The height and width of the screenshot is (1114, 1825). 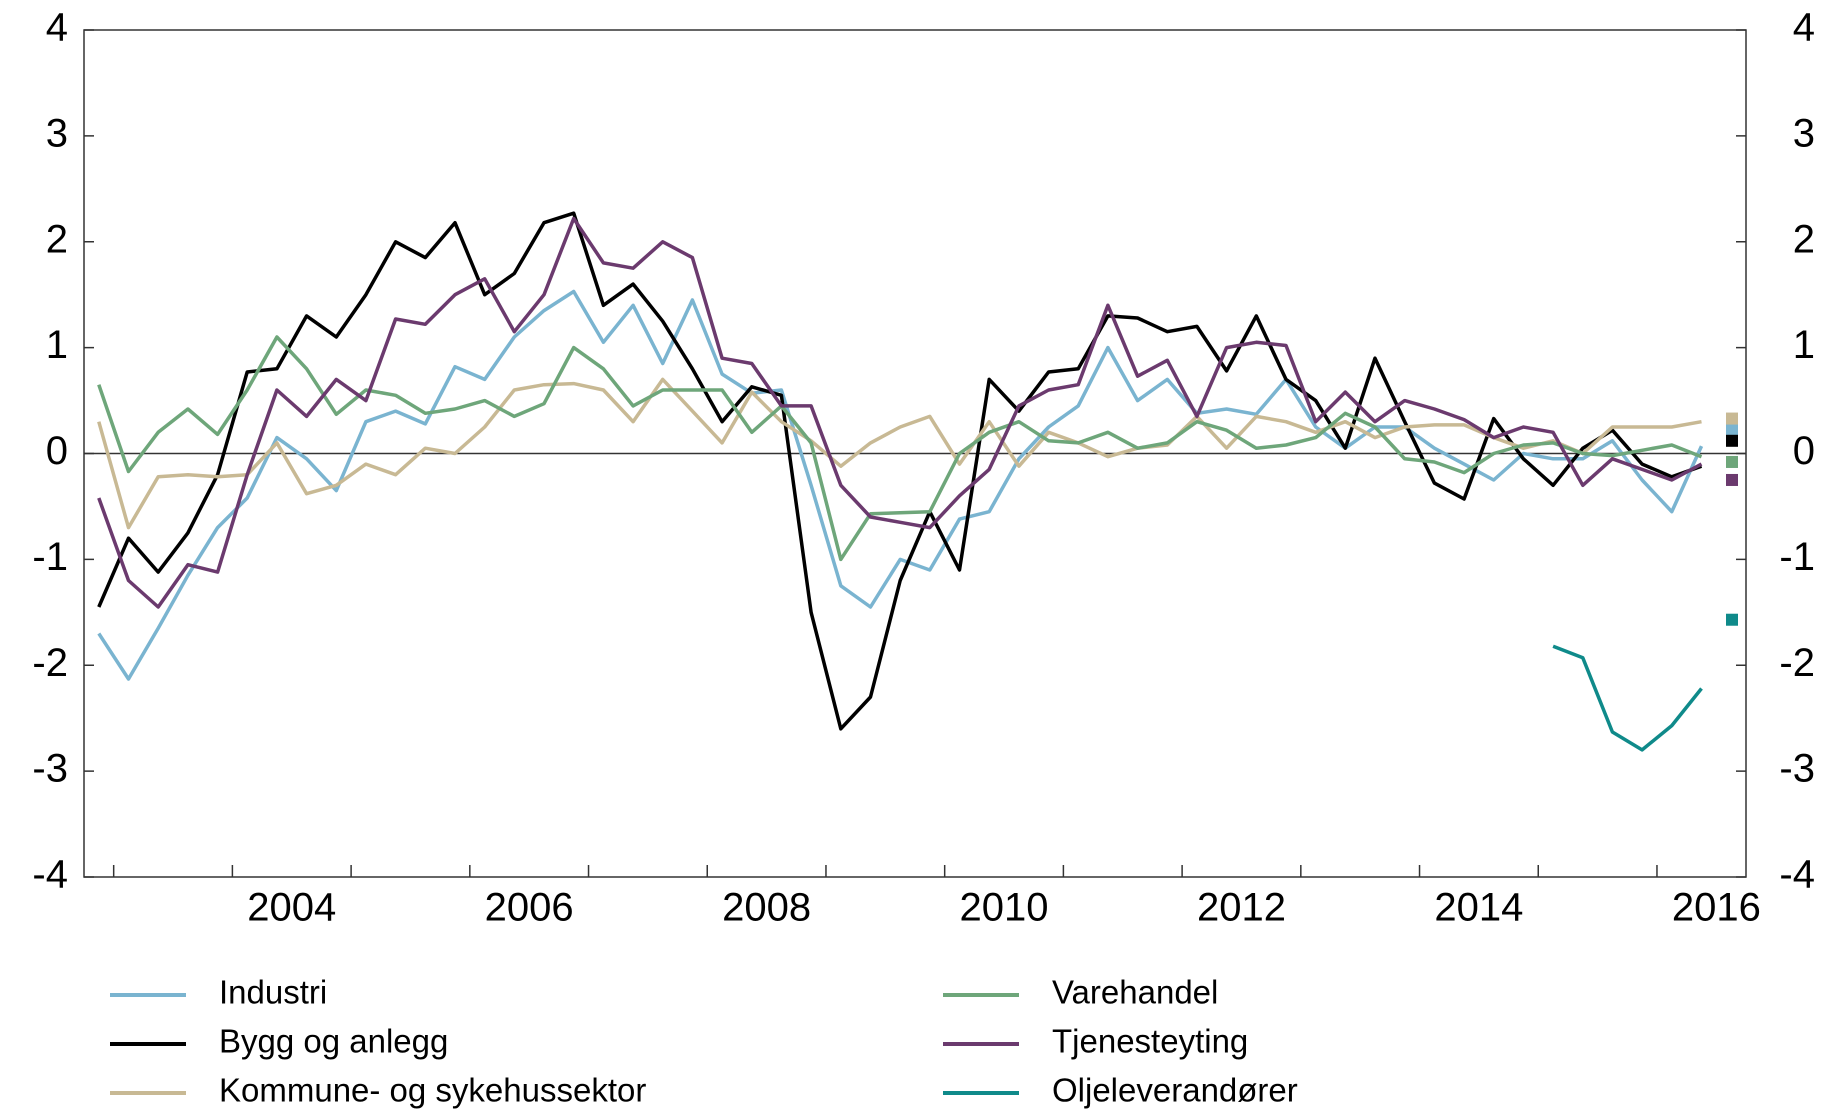 What do you see at coordinates (1175, 1090) in the screenshot?
I see `legend-label: Oljeleverandører` at bounding box center [1175, 1090].